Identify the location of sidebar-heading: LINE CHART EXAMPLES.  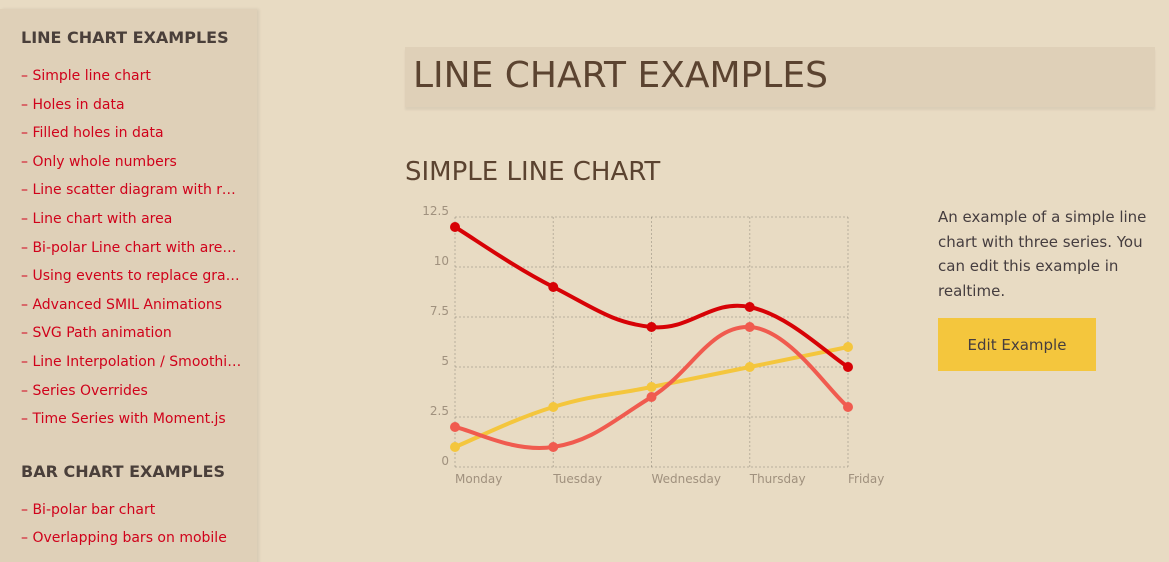
(125, 37).